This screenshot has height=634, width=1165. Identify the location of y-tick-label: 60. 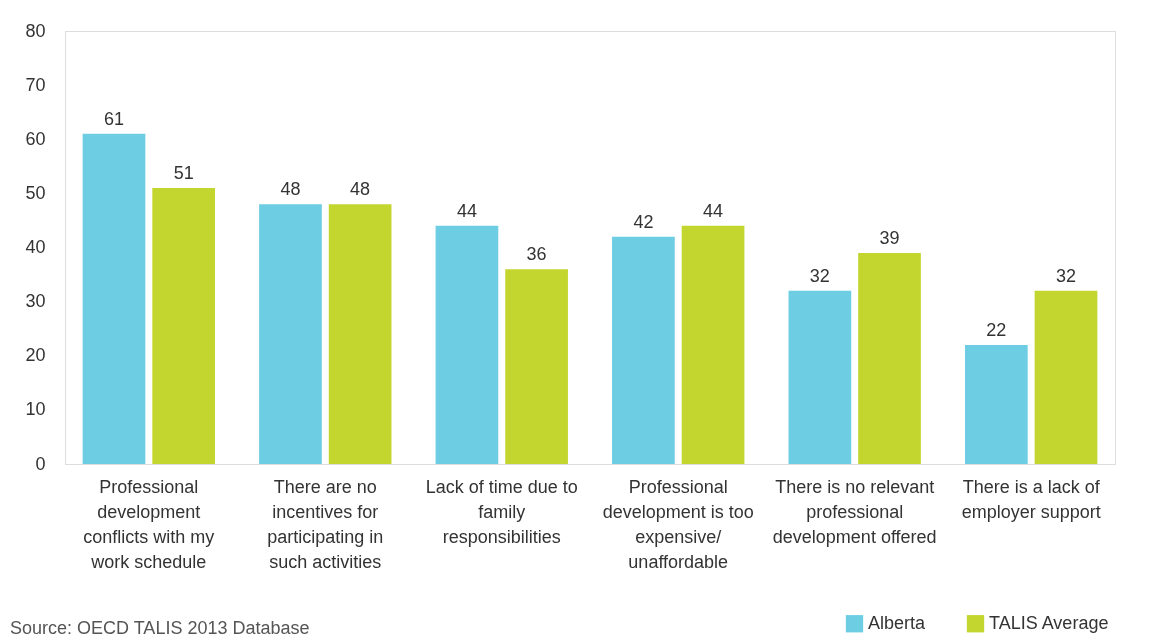
(35, 138).